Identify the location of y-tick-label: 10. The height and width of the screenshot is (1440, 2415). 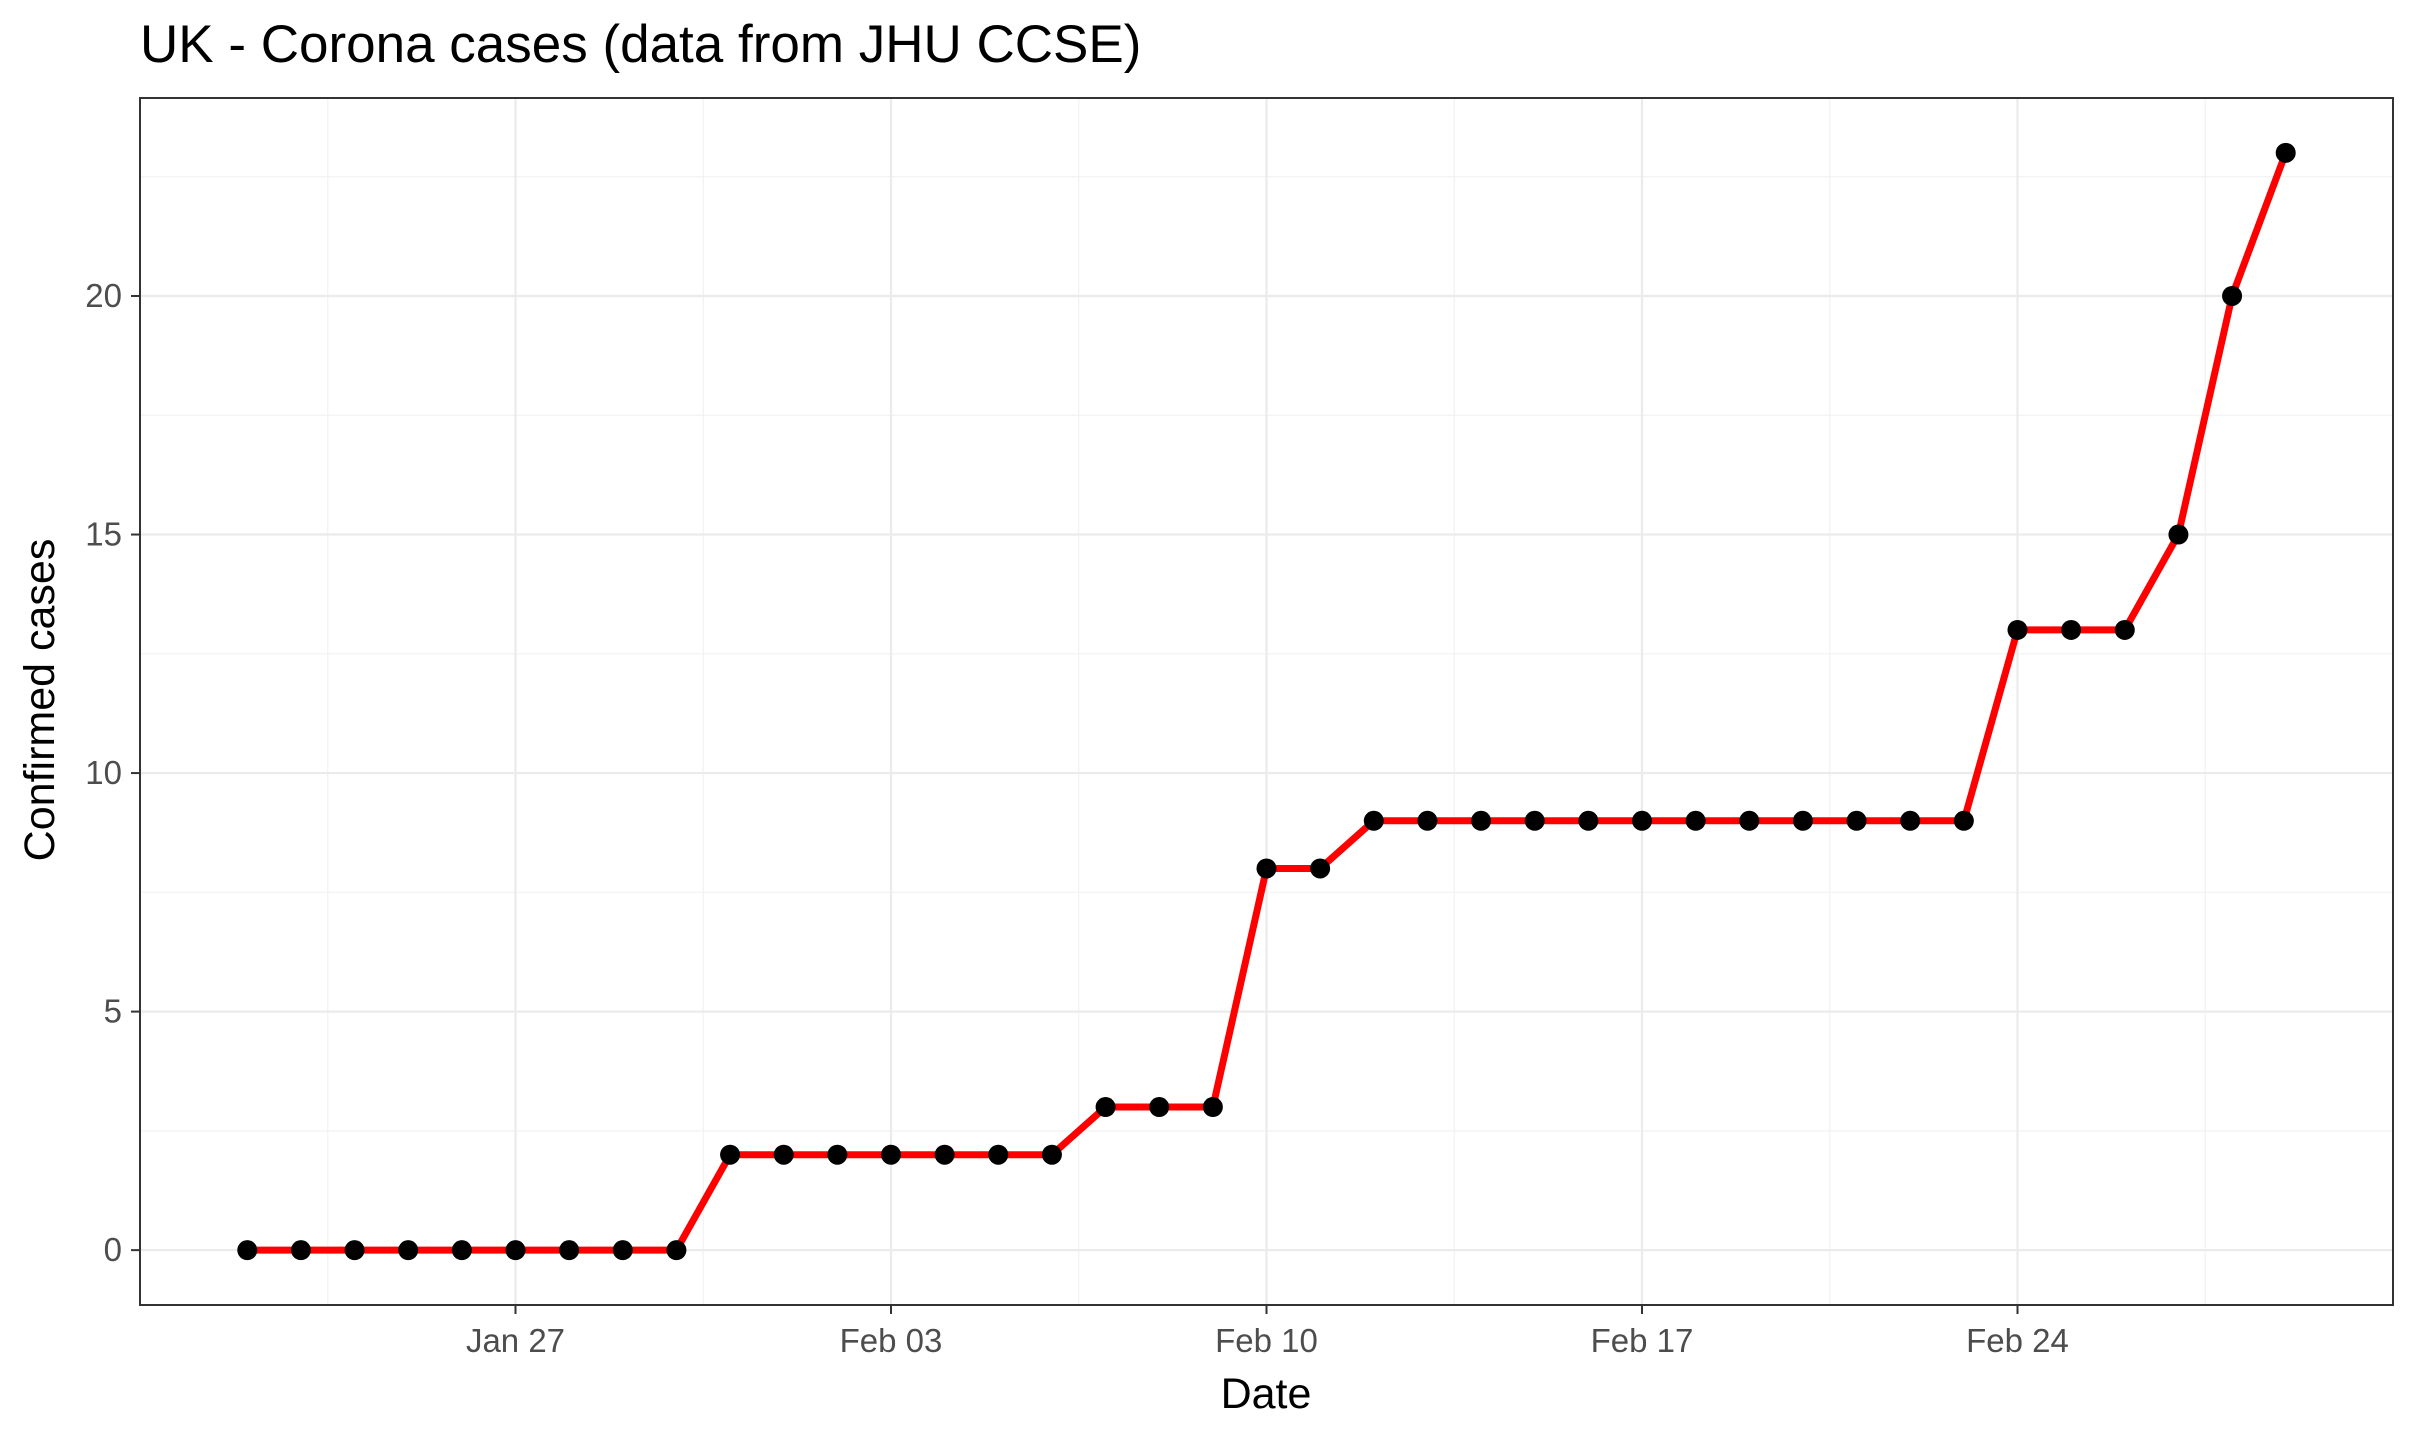
(103, 772).